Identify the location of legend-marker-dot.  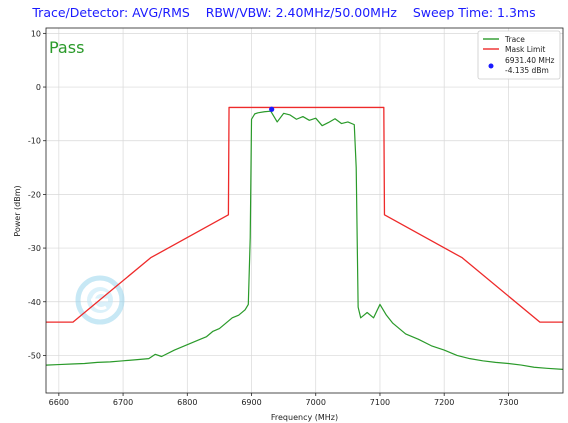
(491, 66).